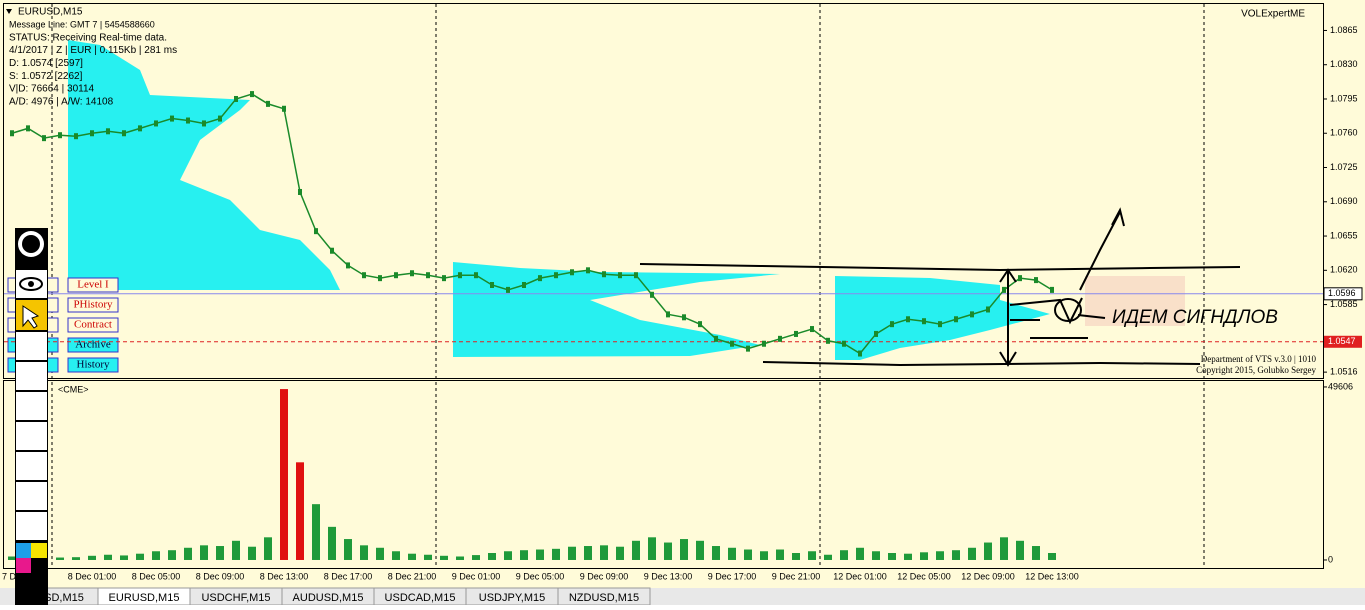 The image size is (1365, 610). I want to click on tab-label: SD,M15, so click(64, 598).